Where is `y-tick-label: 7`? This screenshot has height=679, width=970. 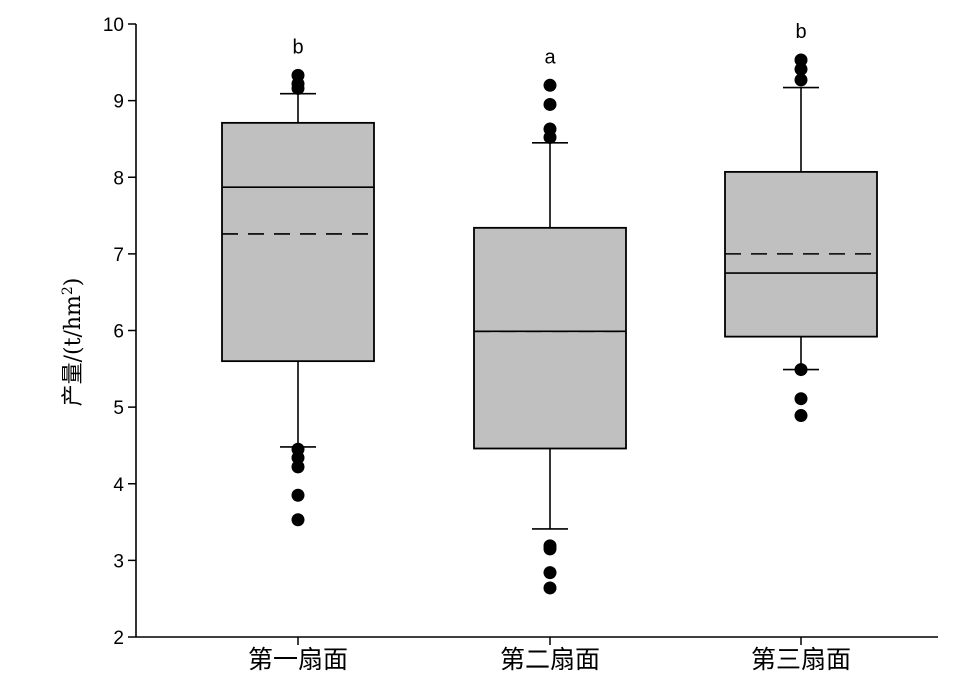
y-tick-label: 7 is located at coordinates (118, 255).